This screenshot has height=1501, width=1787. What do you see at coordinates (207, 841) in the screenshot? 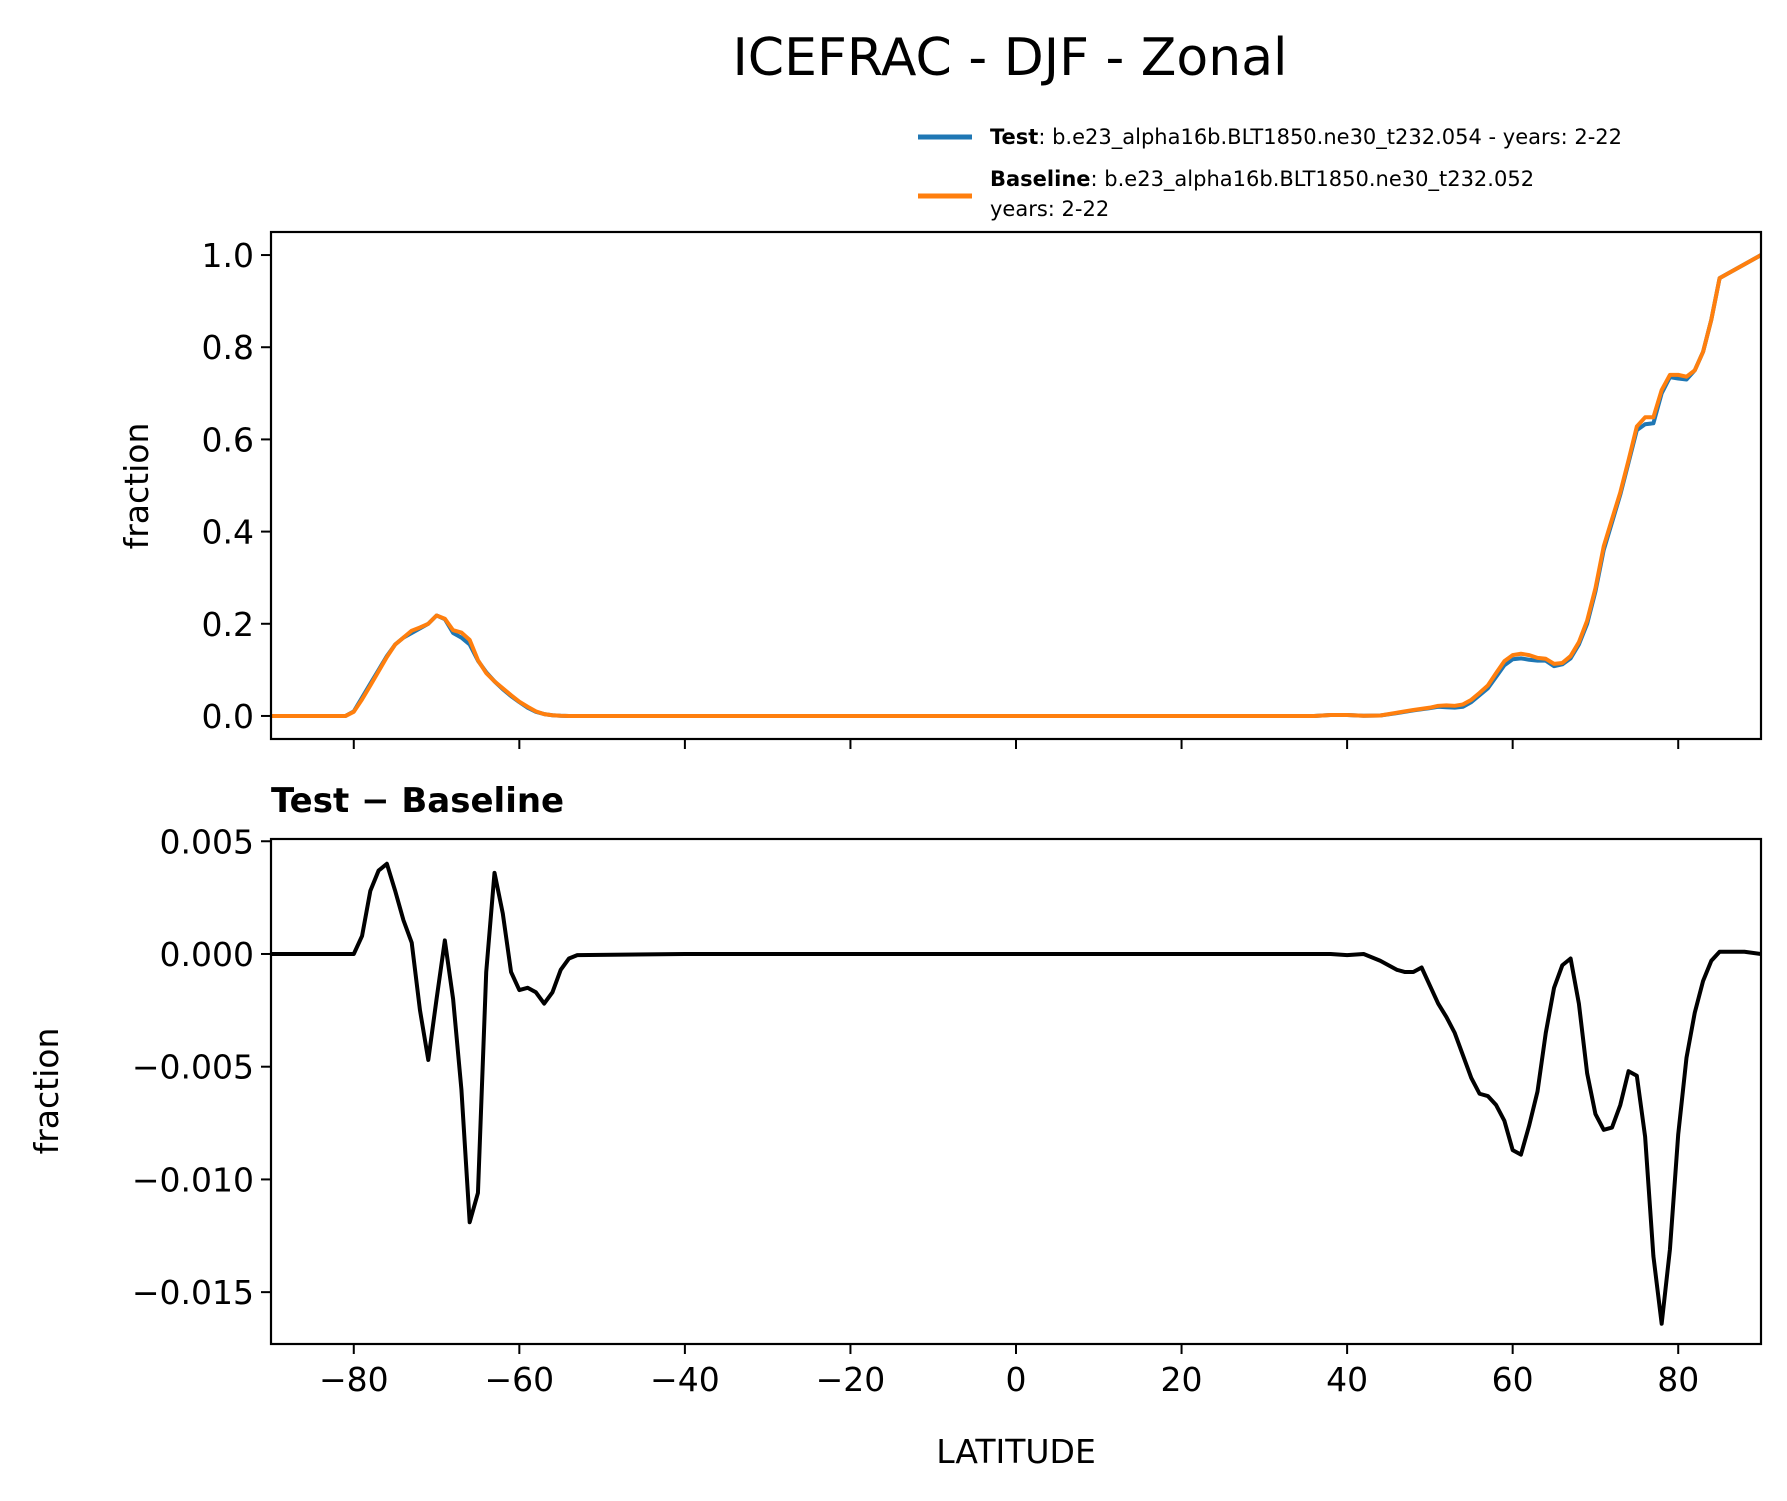
I see `bottom-ytick-label-0-005: 0.005` at bounding box center [207, 841].